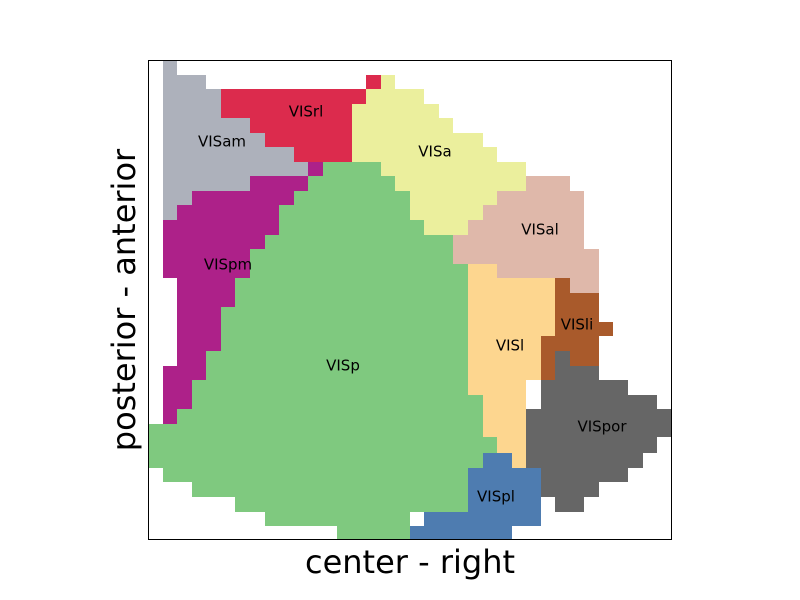 The height and width of the screenshot is (600, 800). I want to click on region-visal, so click(526, 234).